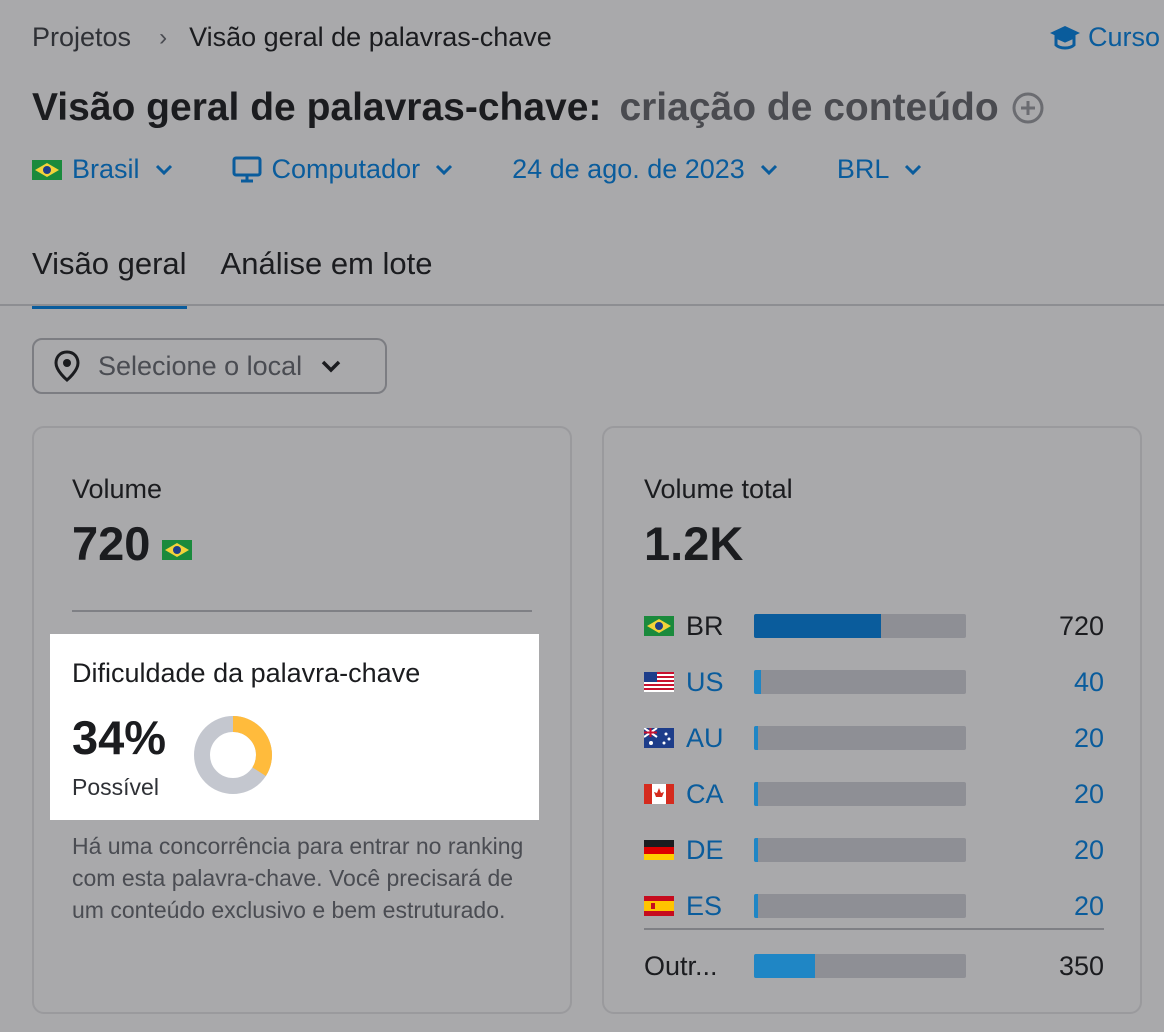 This screenshot has height=1032, width=1164. I want to click on donut-fill, so click(233, 755).